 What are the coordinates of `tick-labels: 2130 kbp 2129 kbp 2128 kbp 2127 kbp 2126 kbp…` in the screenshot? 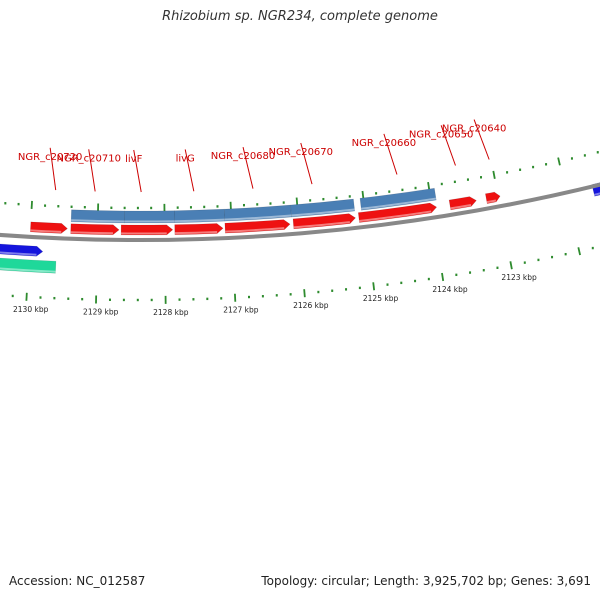 It's located at (275, 295).